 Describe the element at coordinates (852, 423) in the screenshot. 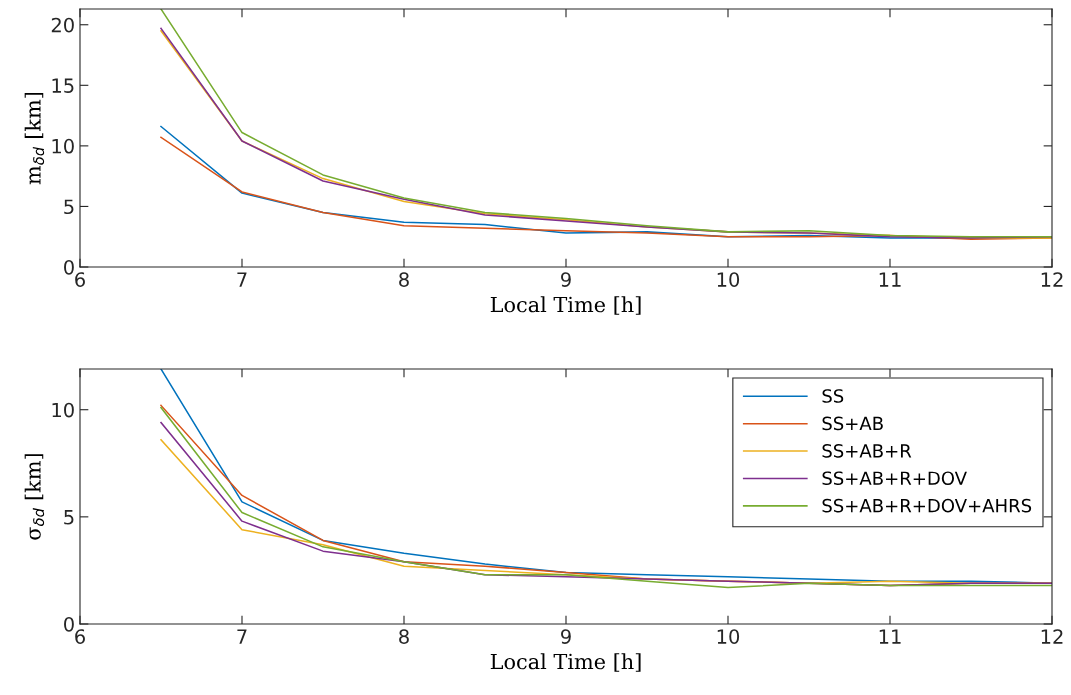

I see `legend-label: SS+AB` at that location.